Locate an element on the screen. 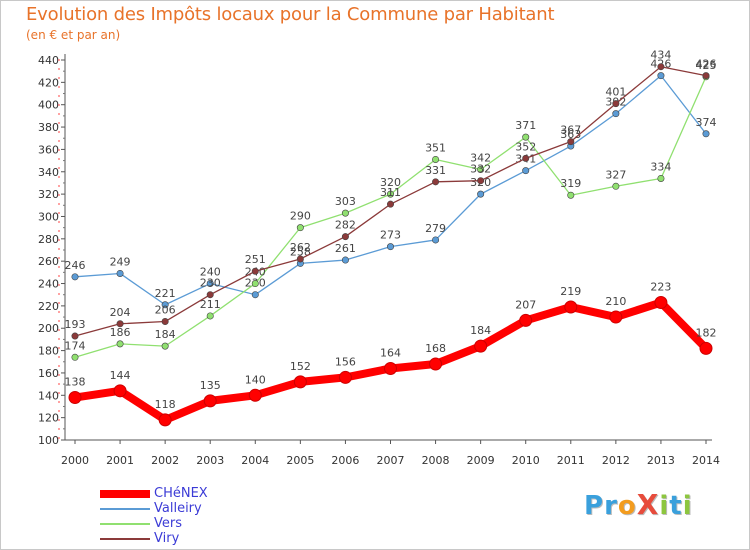 The width and height of the screenshot is (750, 550). legend-label: CHéNEX is located at coordinates (181, 493).